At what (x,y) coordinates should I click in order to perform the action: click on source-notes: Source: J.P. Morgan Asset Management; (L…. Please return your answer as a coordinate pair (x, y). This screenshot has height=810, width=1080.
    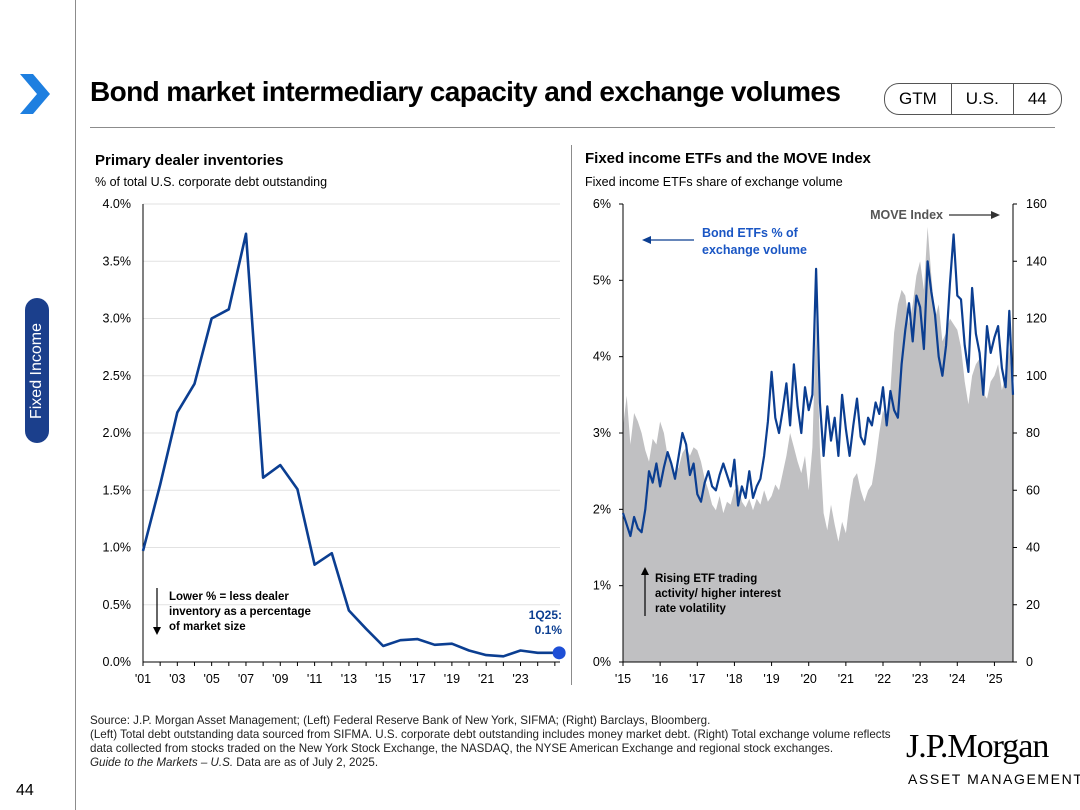
    Looking at the image, I should click on (497, 742).